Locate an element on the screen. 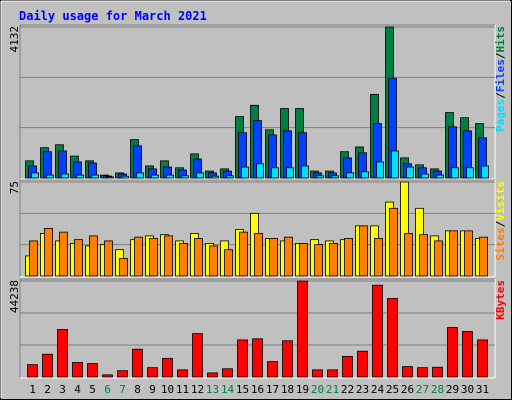 The width and height of the screenshot is (512, 400). legend-entry: Pages is located at coordinates (500, 115).